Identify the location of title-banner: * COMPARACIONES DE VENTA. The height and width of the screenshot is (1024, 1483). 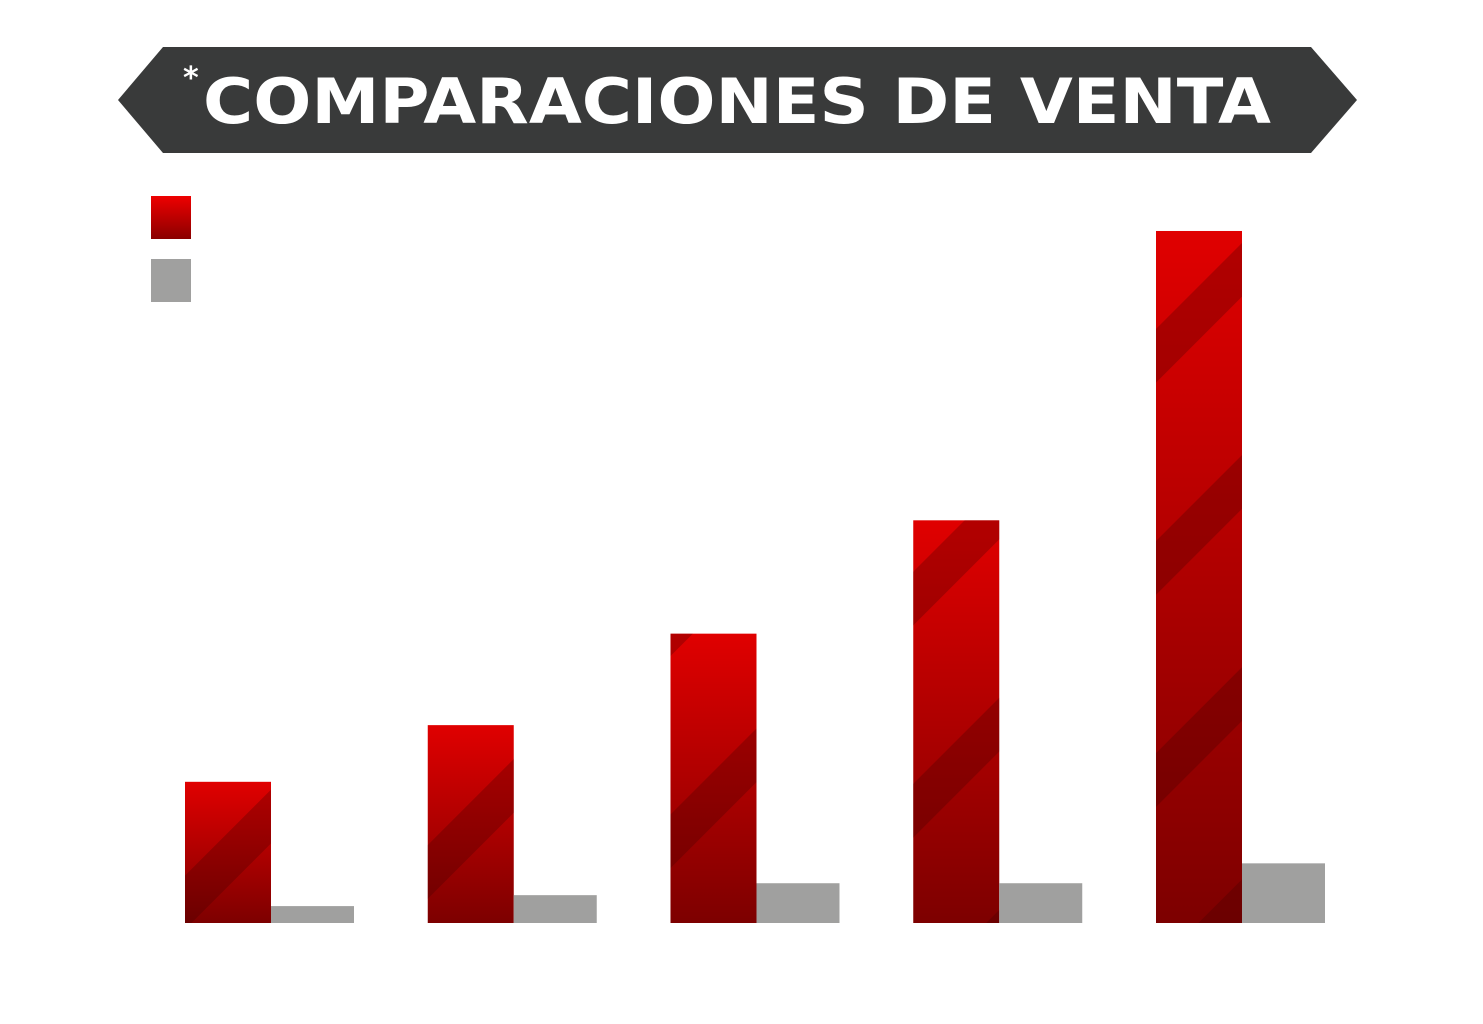
(737, 100).